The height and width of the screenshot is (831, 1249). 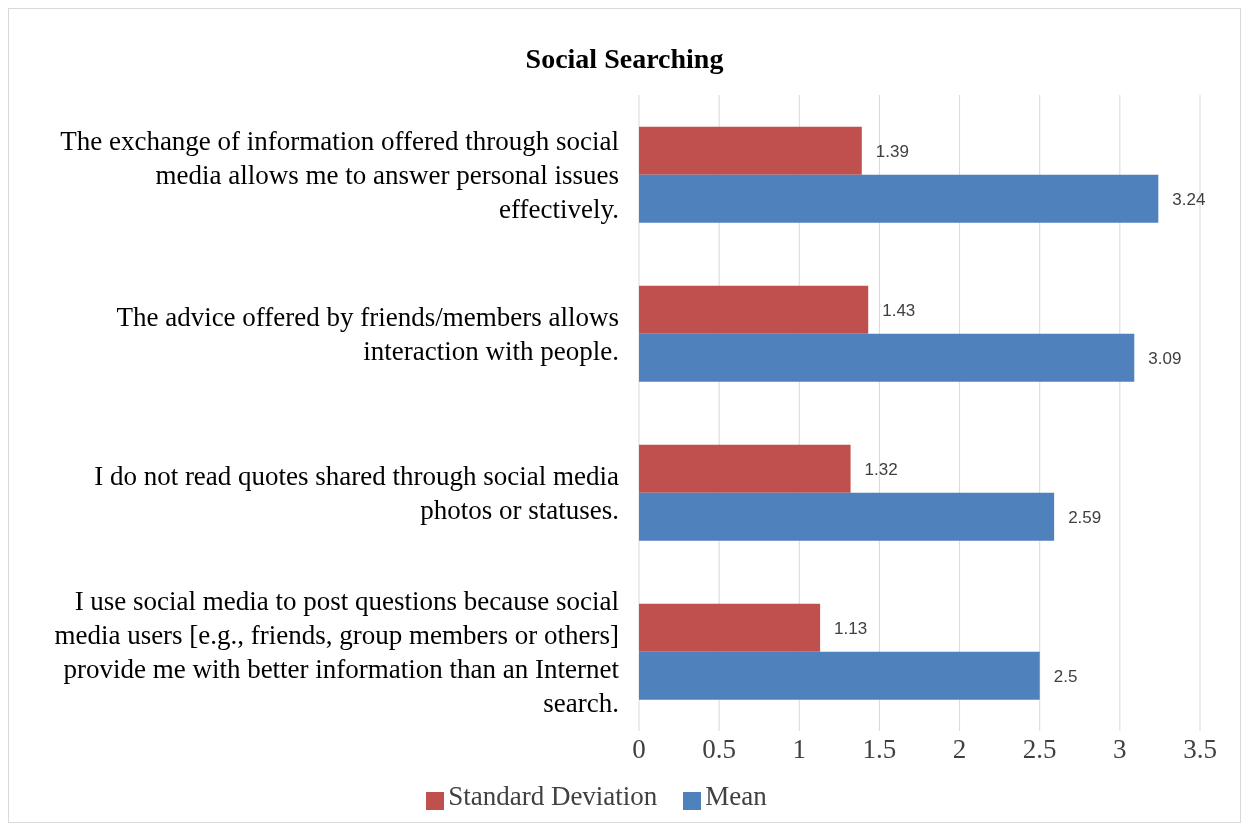 I want to click on data-label: 1.32, so click(x=881, y=469).